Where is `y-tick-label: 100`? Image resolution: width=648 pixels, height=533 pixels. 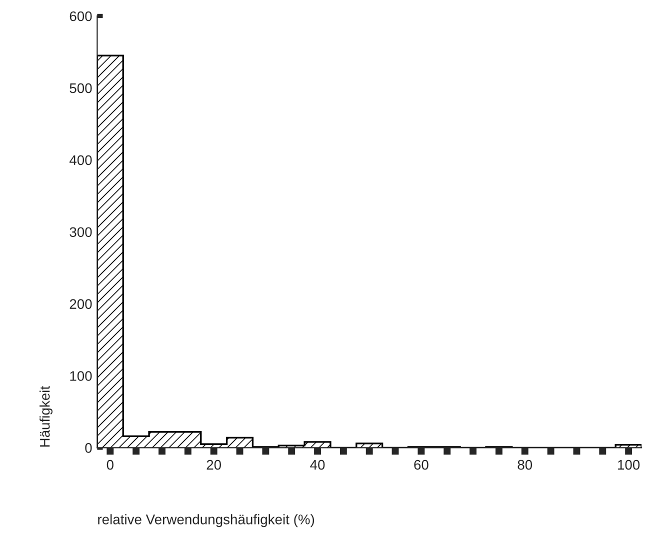 y-tick-label: 100 is located at coordinates (81, 376).